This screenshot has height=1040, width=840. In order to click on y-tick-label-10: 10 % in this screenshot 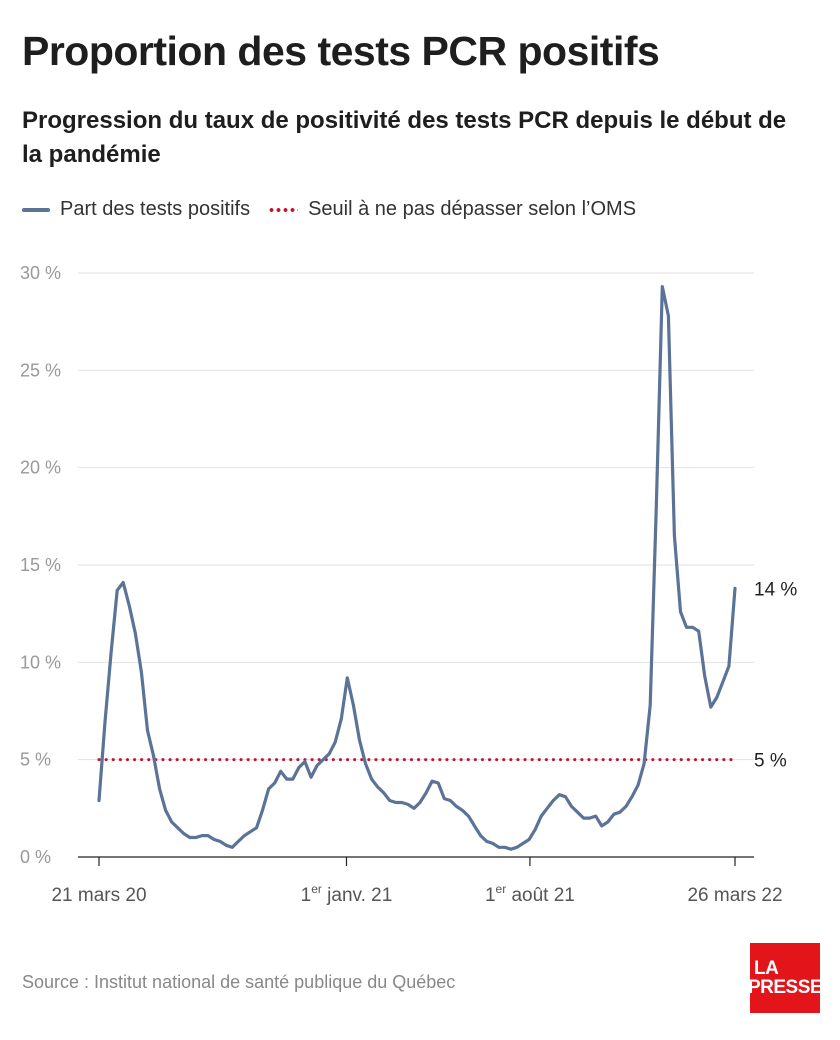, I will do `click(40, 662)`.